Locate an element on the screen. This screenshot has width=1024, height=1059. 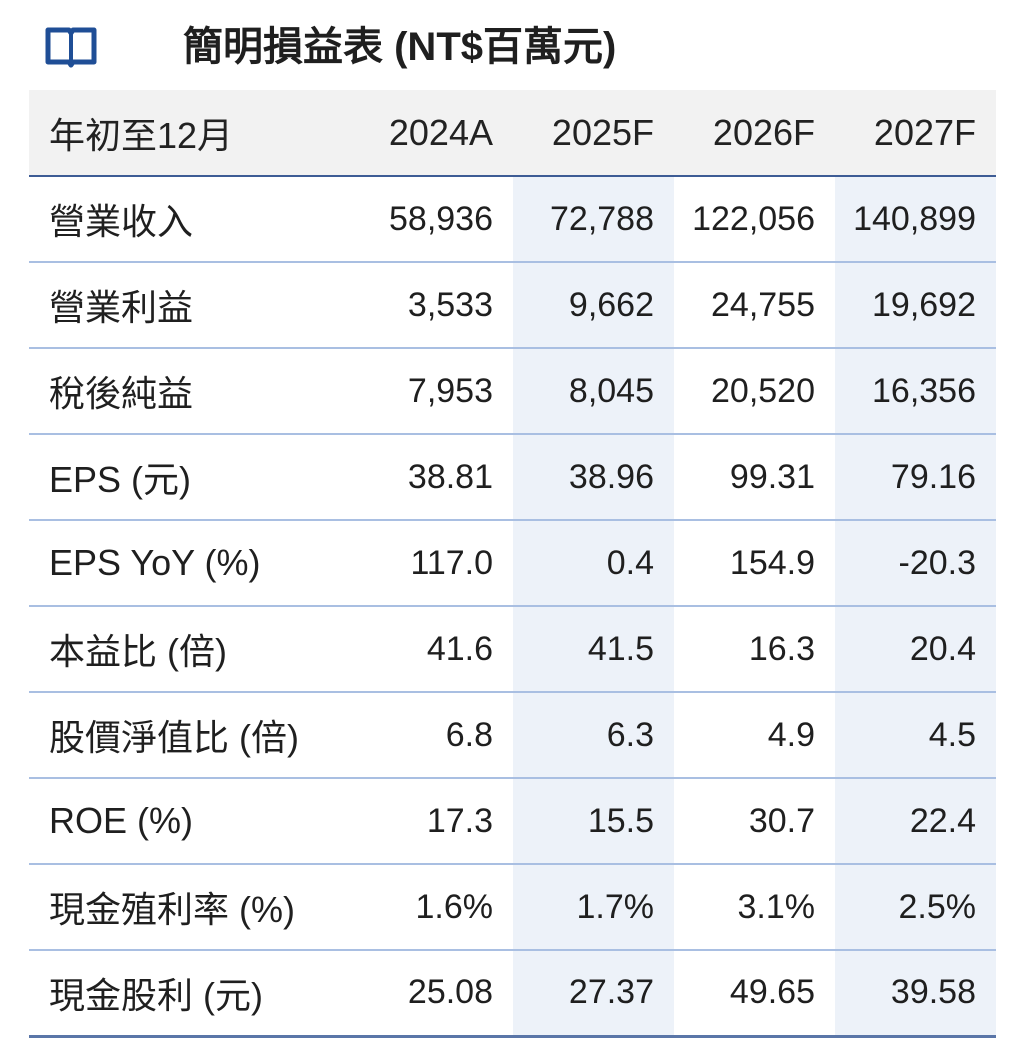
table-cell: 79.16 is located at coordinates (915, 477).